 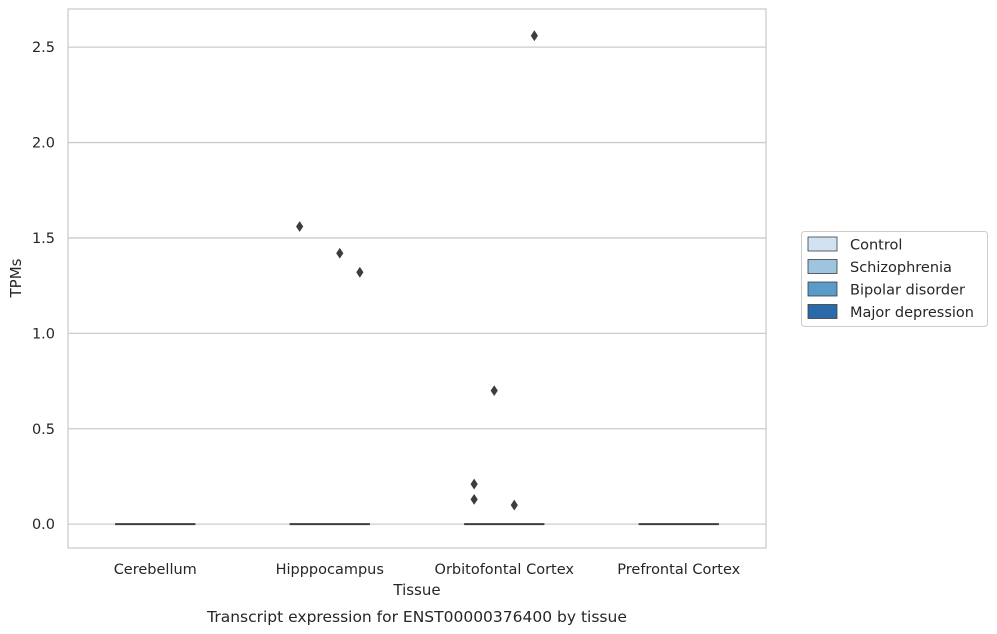 What do you see at coordinates (505, 570) in the screenshot?
I see `x-tick-label: Orbitofontal Cortex` at bounding box center [505, 570].